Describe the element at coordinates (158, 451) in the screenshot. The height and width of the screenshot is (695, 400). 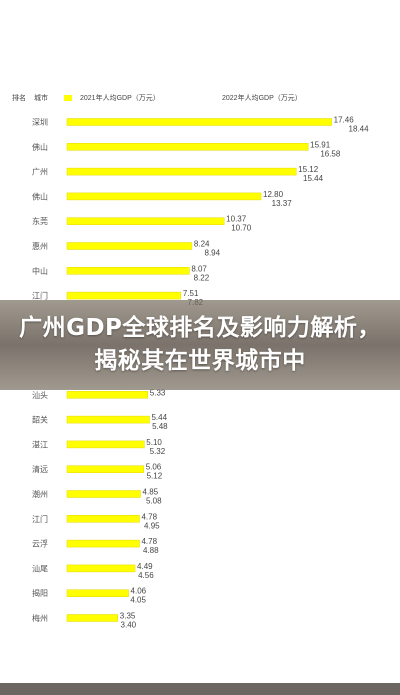
I see `value-label-2022: 5.32` at that location.